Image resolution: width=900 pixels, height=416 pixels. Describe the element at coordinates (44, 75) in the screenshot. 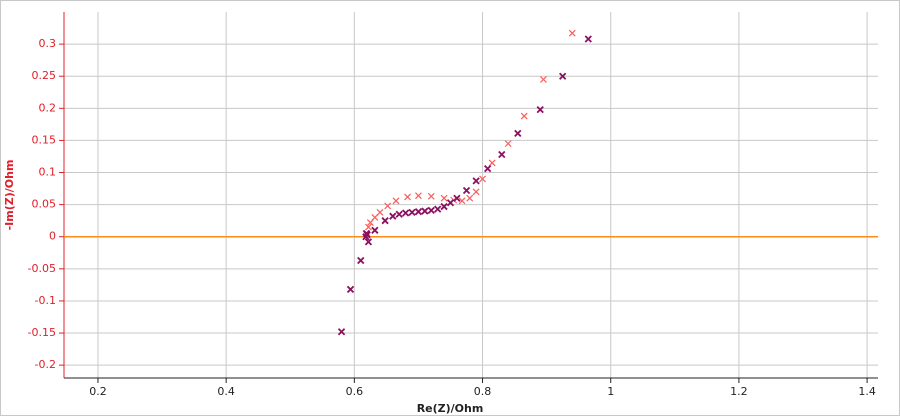

I see `y-tick-label: 0.25` at that location.